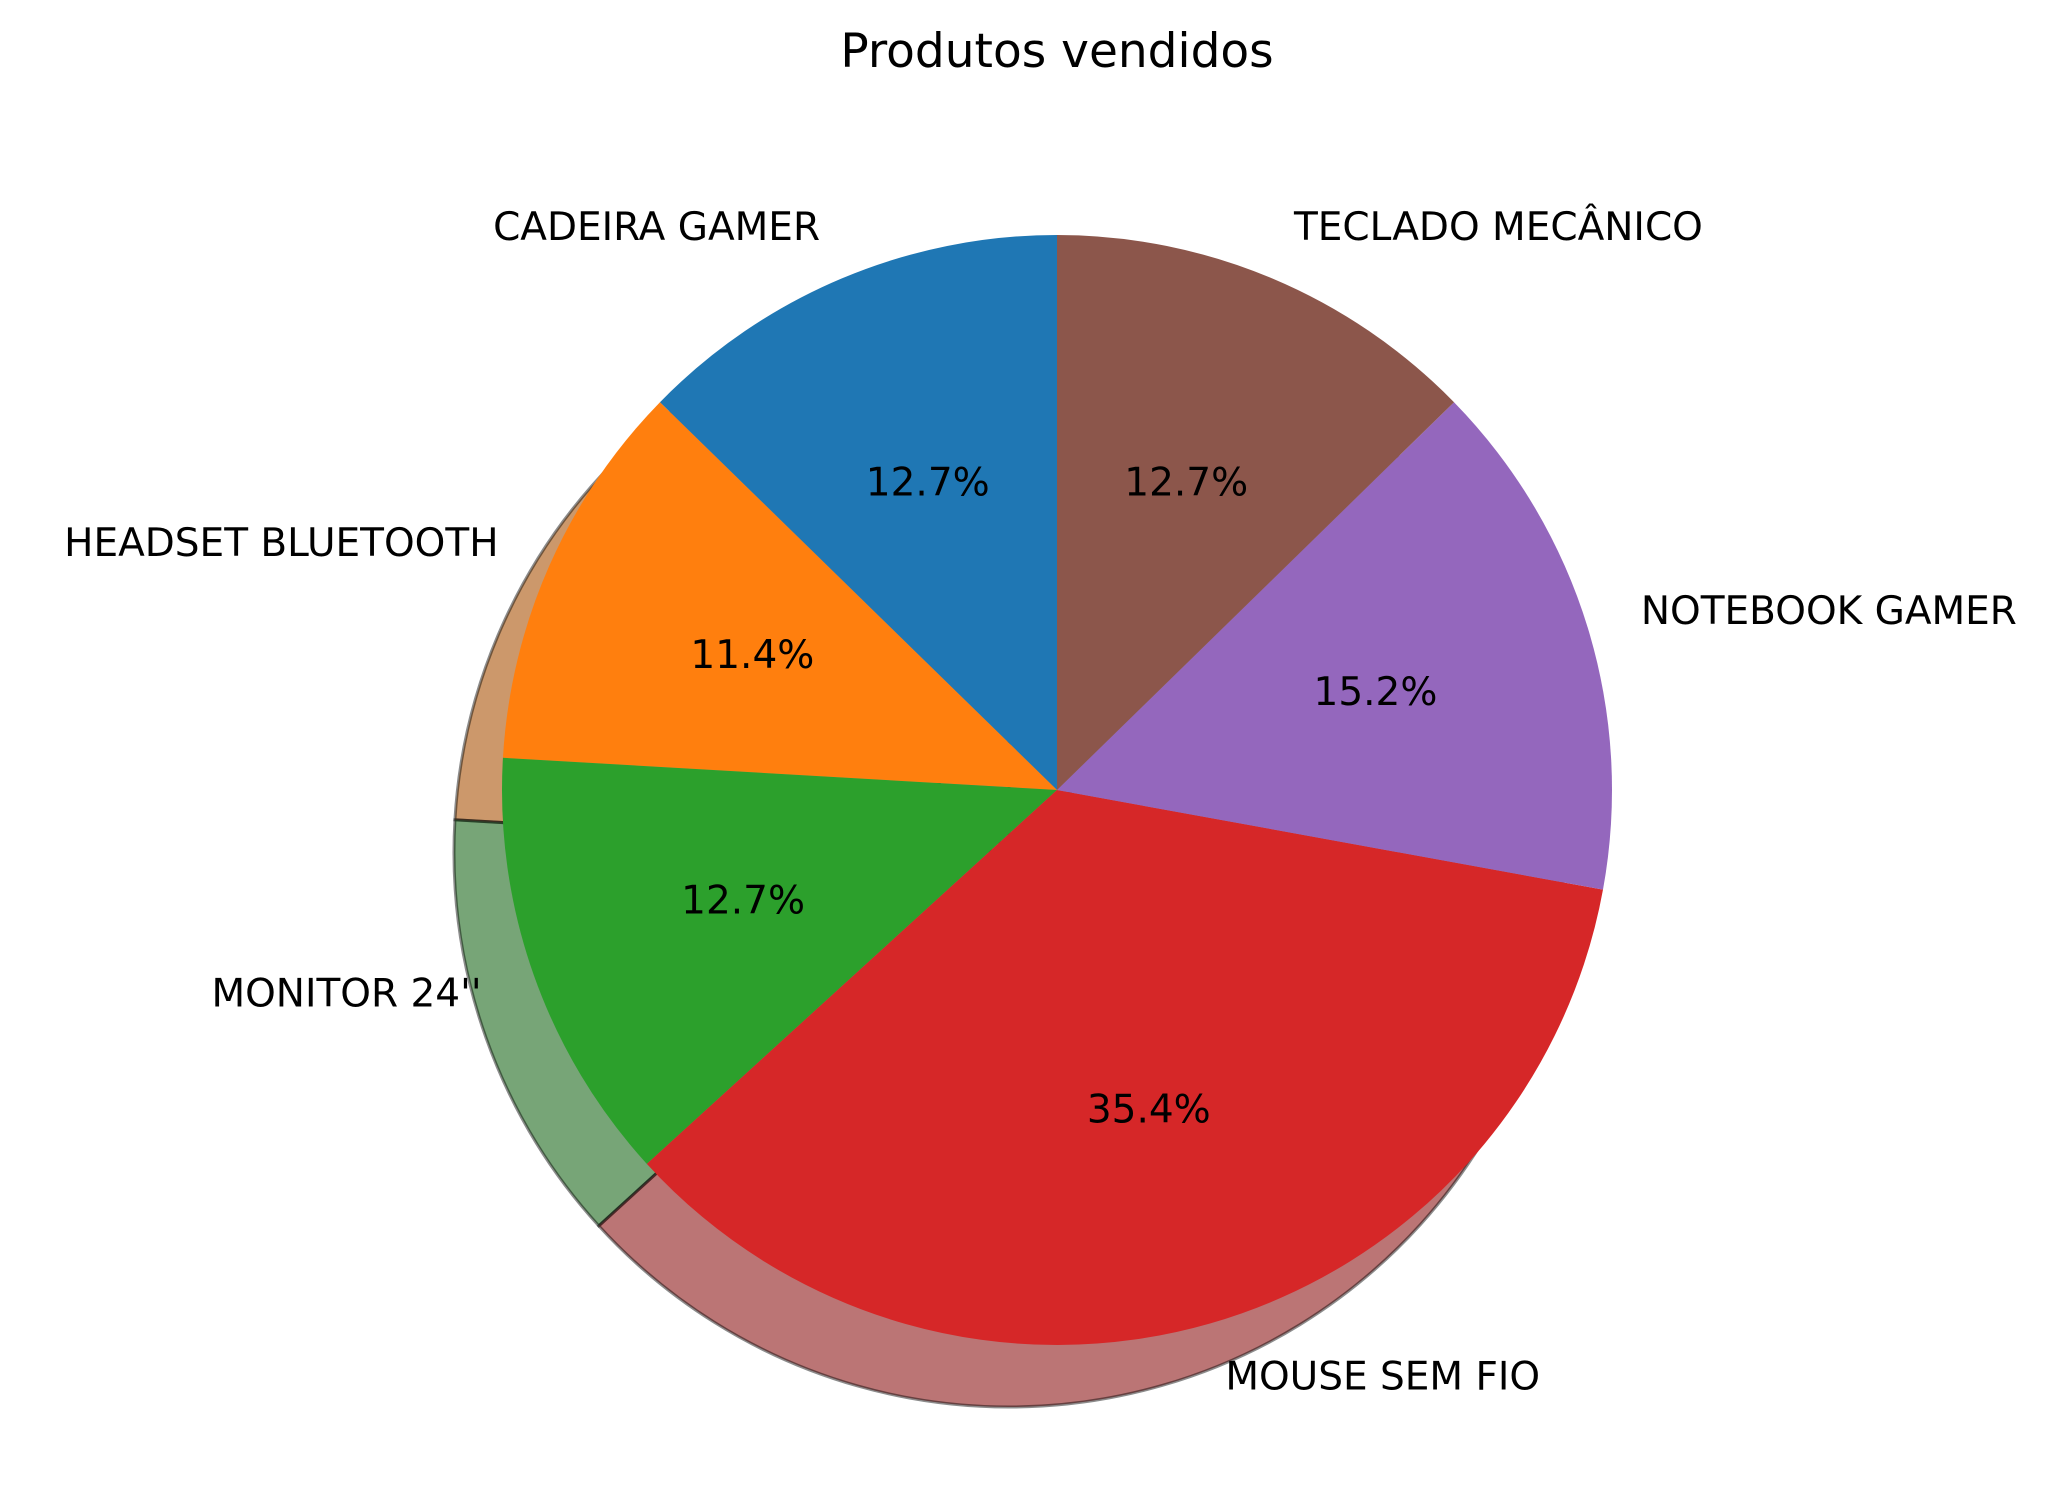  I want to click on category-label-notebook-gamer: NOTEBOOK GAMER, so click(1829, 611).